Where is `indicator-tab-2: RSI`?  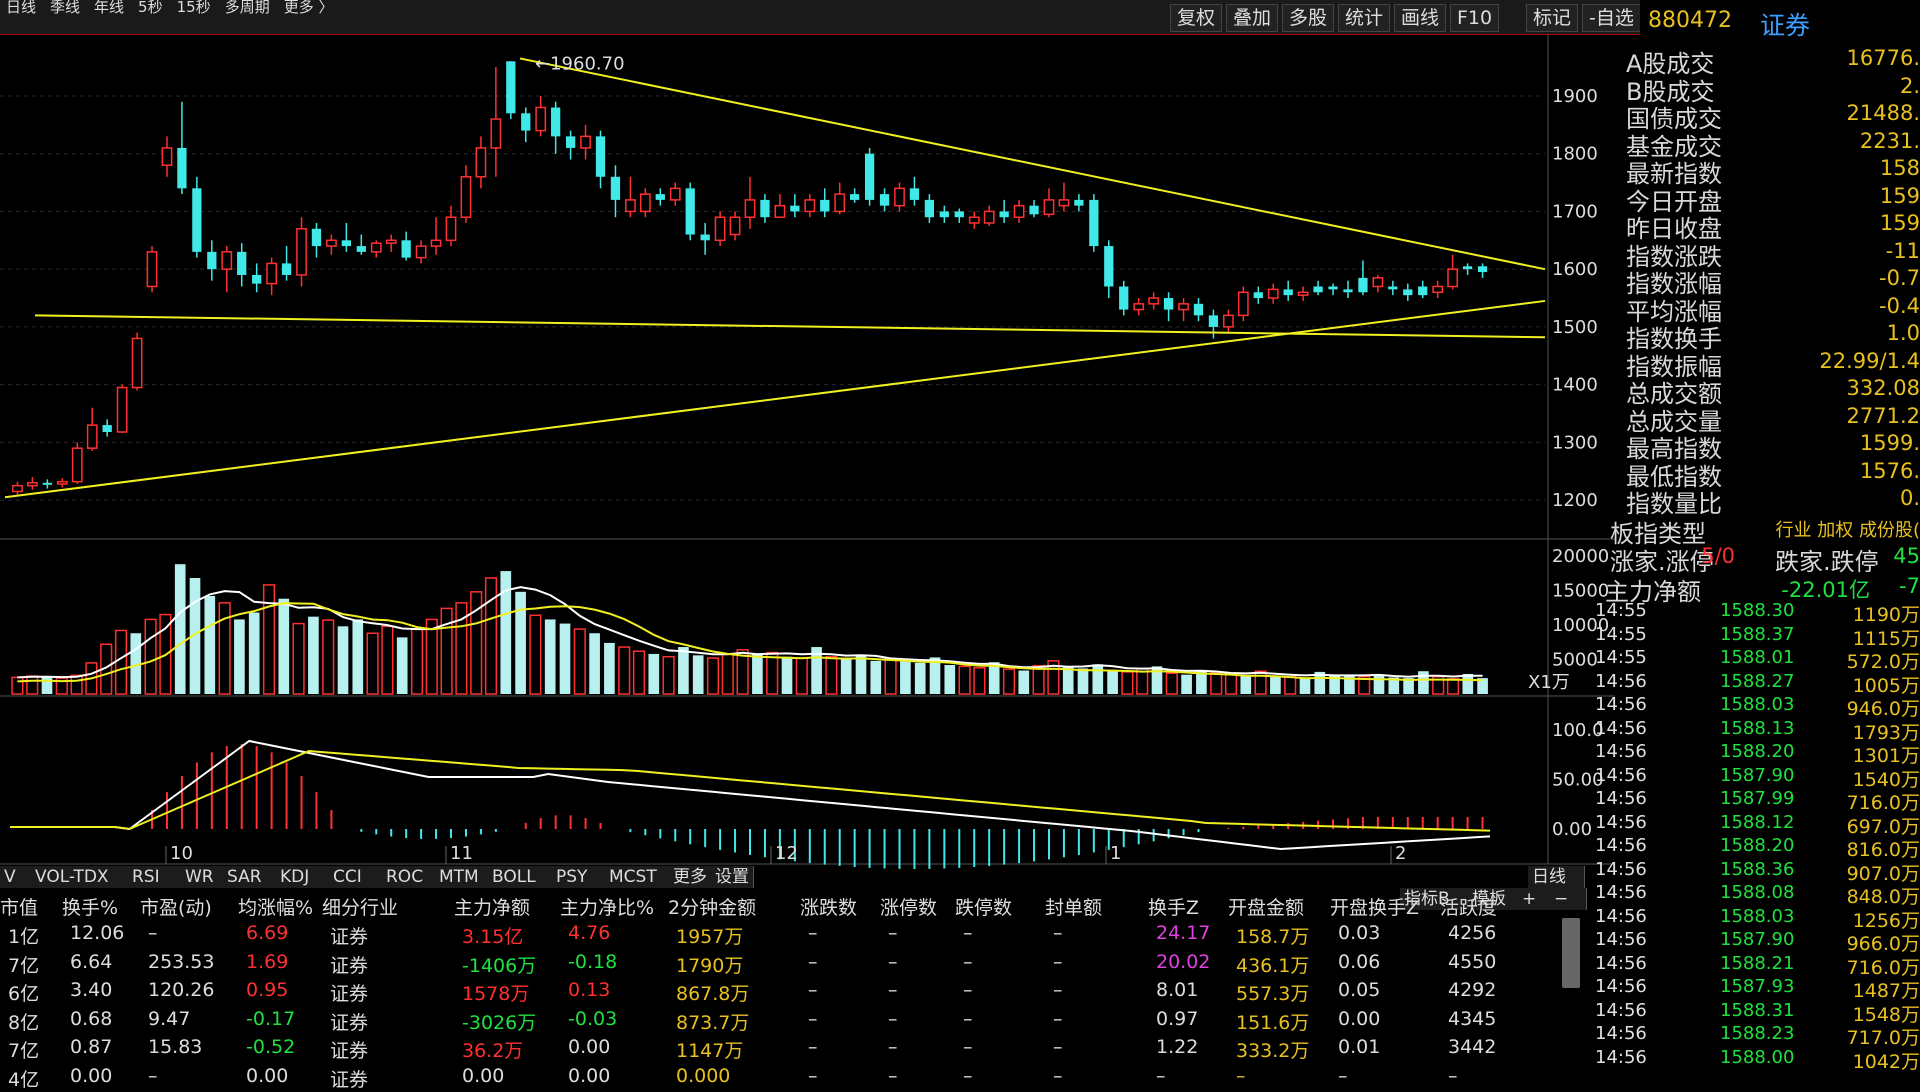
indicator-tab-2: RSI is located at coordinates (155, 877).